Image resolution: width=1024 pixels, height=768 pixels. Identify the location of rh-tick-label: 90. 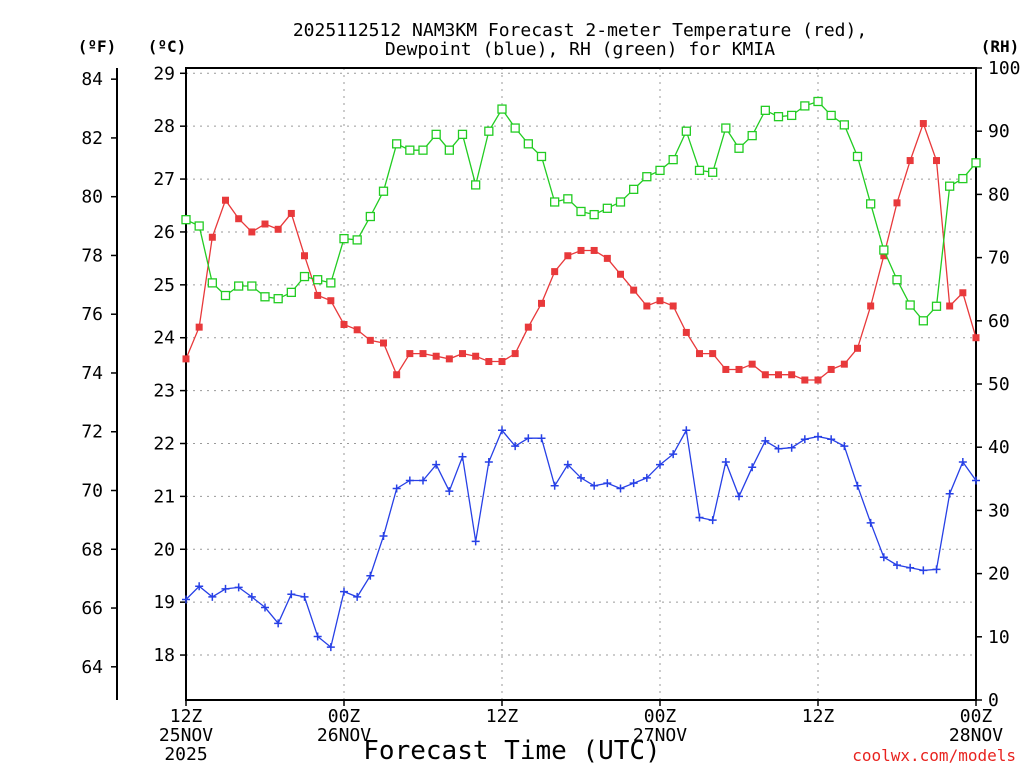
(999, 131).